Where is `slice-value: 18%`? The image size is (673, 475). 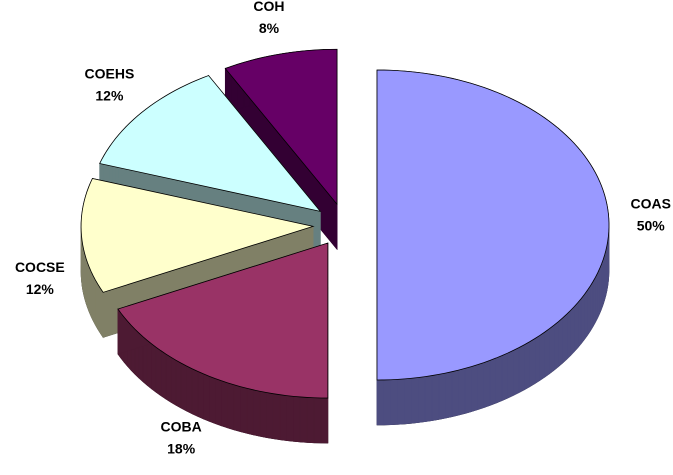
slice-value: 18% is located at coordinates (181, 449).